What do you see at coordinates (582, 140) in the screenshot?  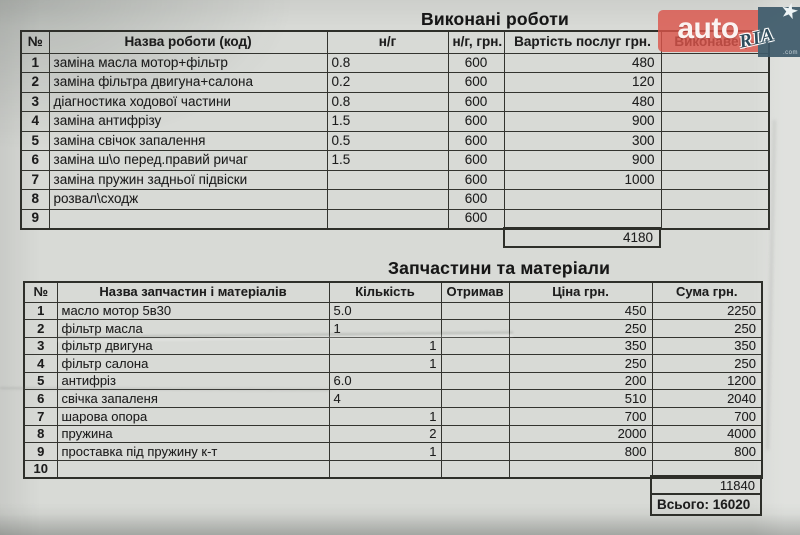 I see `cell-service-cost: 300` at bounding box center [582, 140].